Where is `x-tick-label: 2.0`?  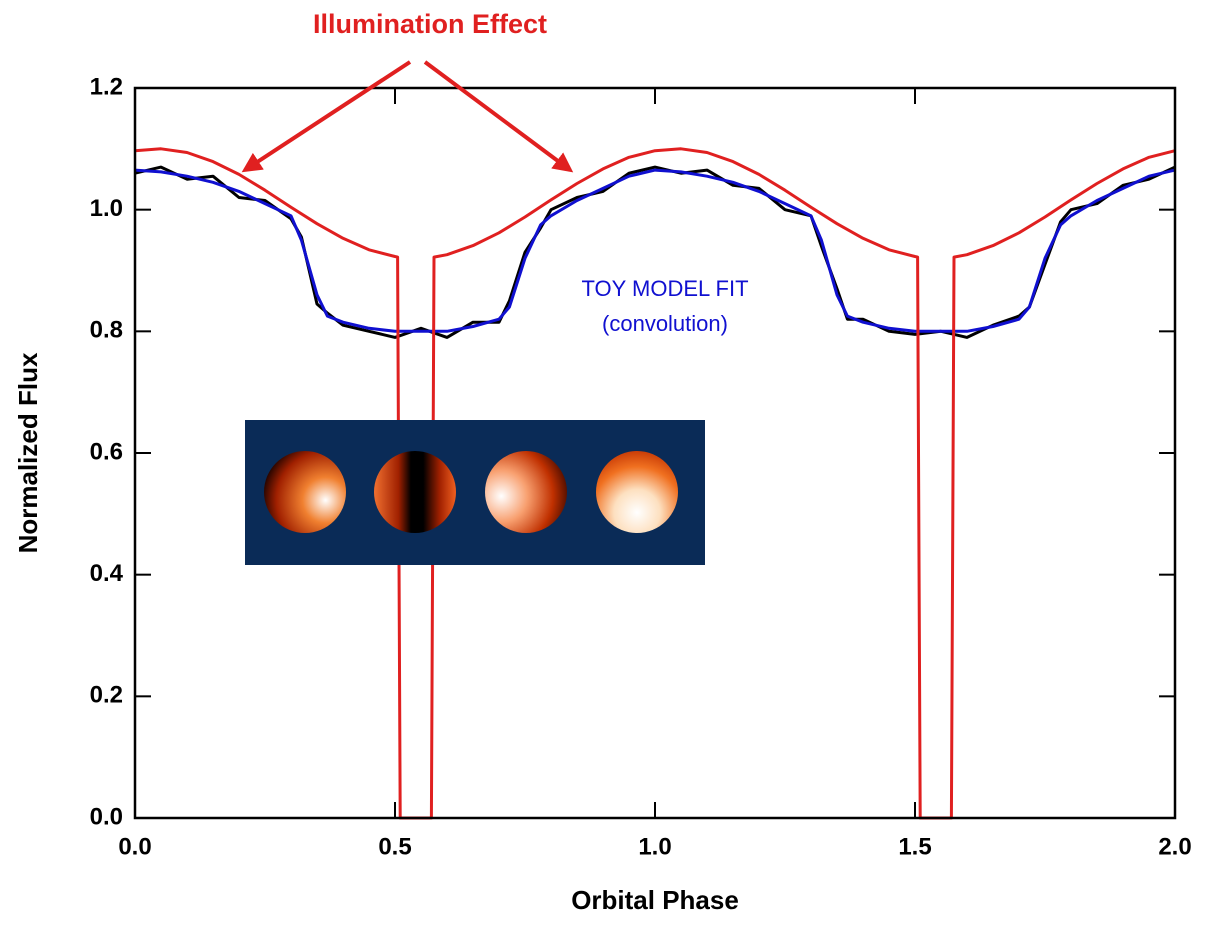 x-tick-label: 2.0 is located at coordinates (1174, 846).